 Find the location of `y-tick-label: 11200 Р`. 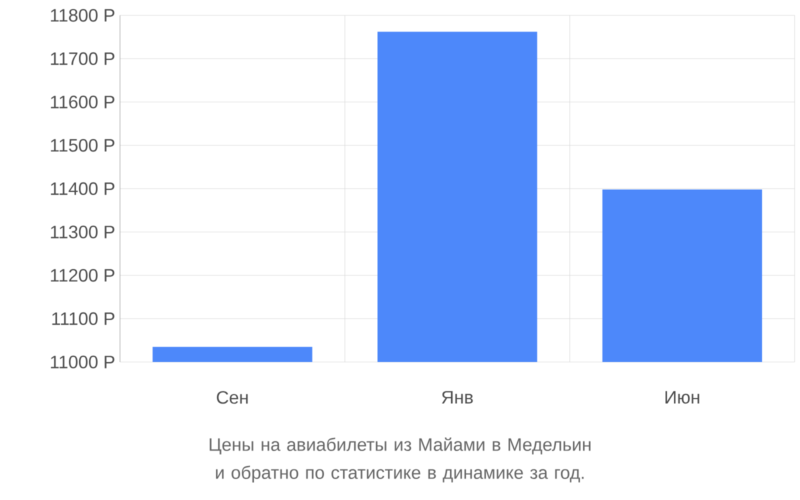

y-tick-label: 11200 Р is located at coordinates (82, 275).